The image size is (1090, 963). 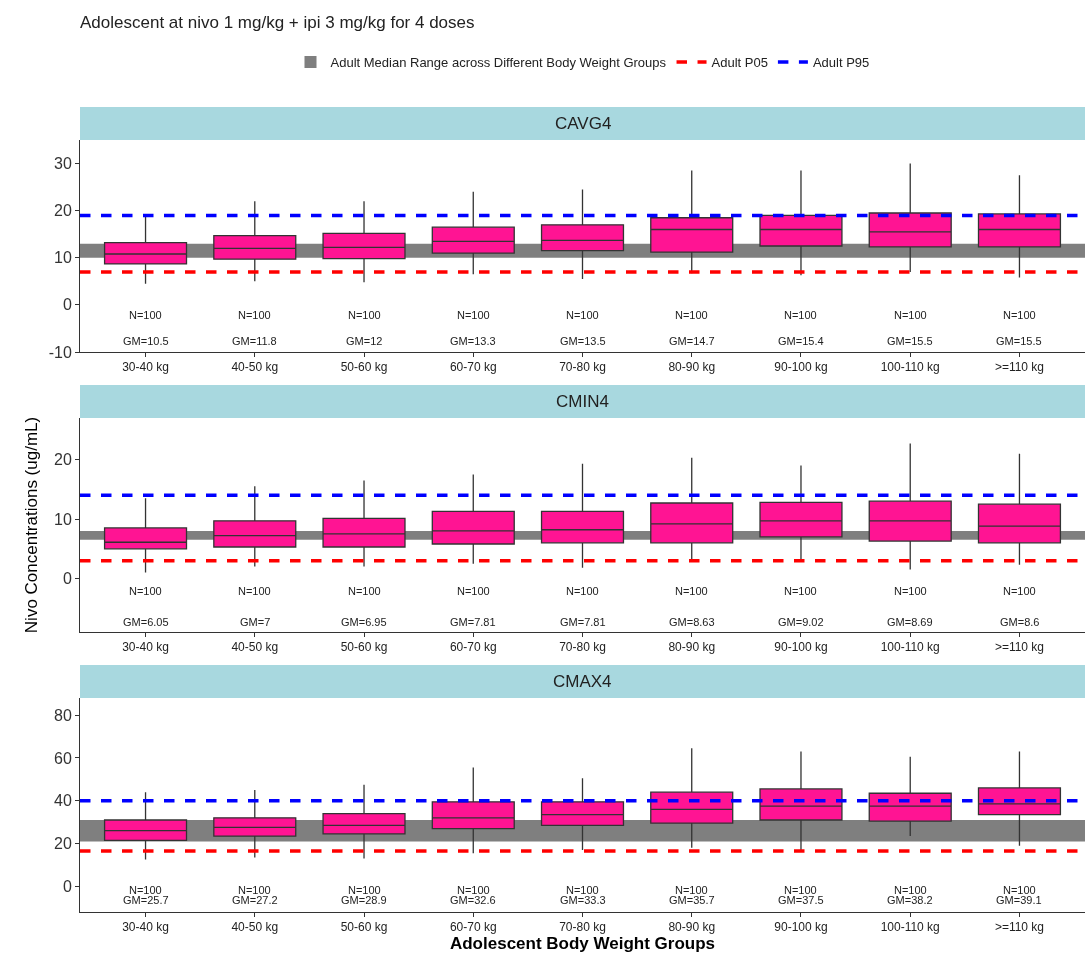 What do you see at coordinates (255, 900) in the screenshot?
I see `annotation: GM=27.2` at bounding box center [255, 900].